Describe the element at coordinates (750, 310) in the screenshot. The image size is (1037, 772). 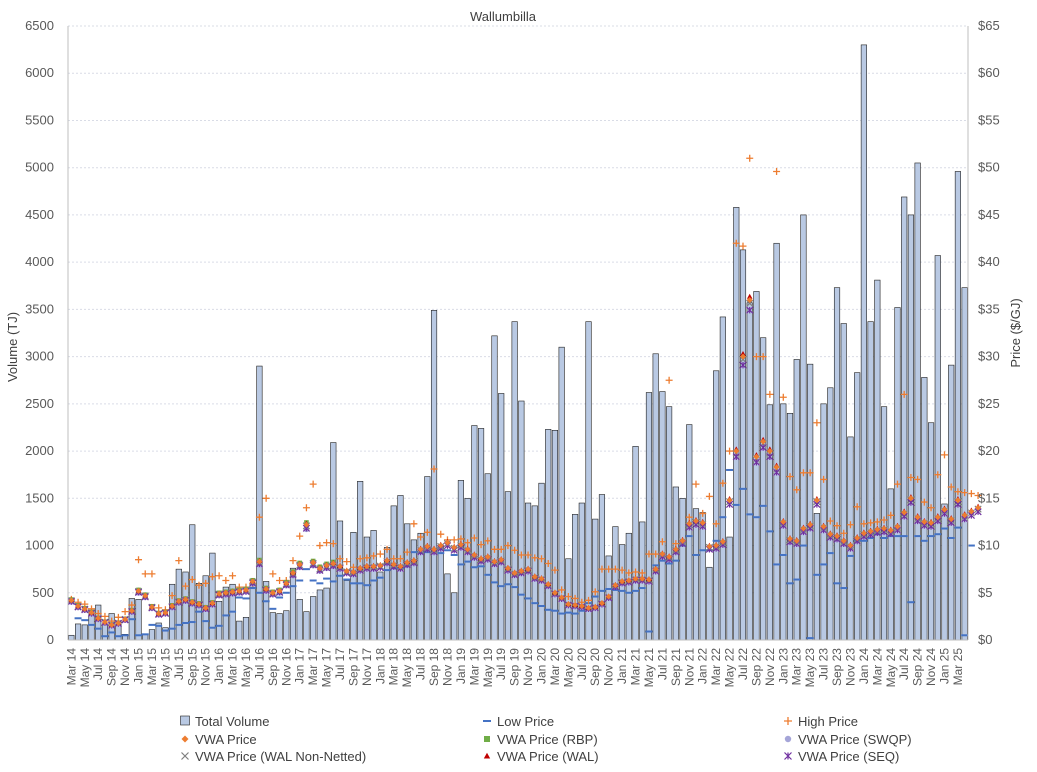
I see `vwa-seq-mark` at that location.